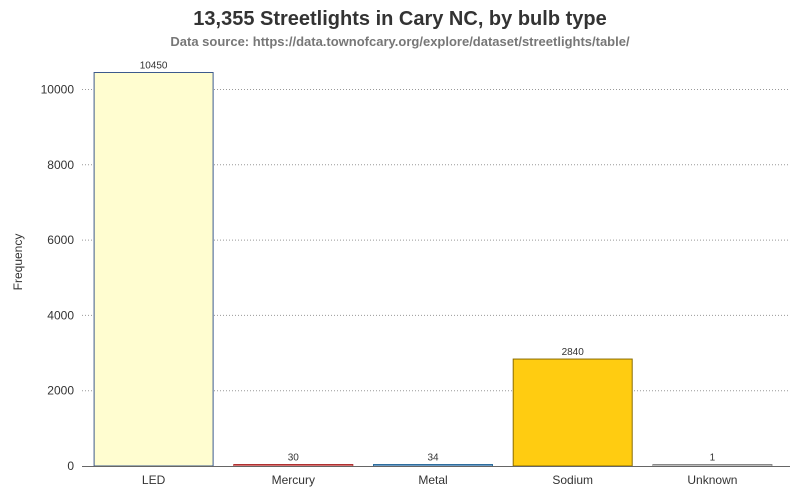  Describe the element at coordinates (18, 262) in the screenshot. I see `y-axis-title: Frequency` at that location.